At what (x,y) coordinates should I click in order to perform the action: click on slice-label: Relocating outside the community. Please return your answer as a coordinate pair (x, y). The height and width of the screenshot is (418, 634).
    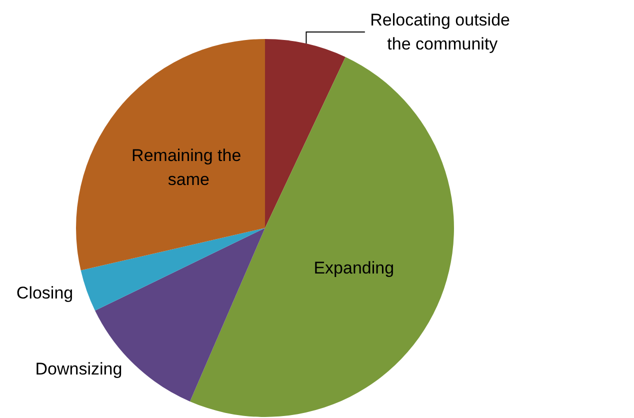
    Looking at the image, I should click on (442, 32).